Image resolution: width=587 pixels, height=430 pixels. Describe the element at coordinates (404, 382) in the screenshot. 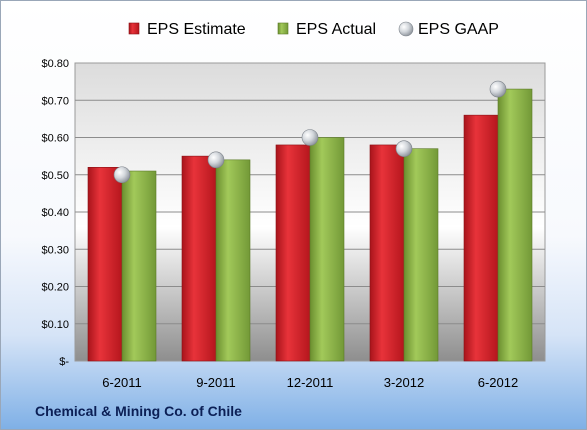

I see `x-tick-label: 3-2012` at that location.